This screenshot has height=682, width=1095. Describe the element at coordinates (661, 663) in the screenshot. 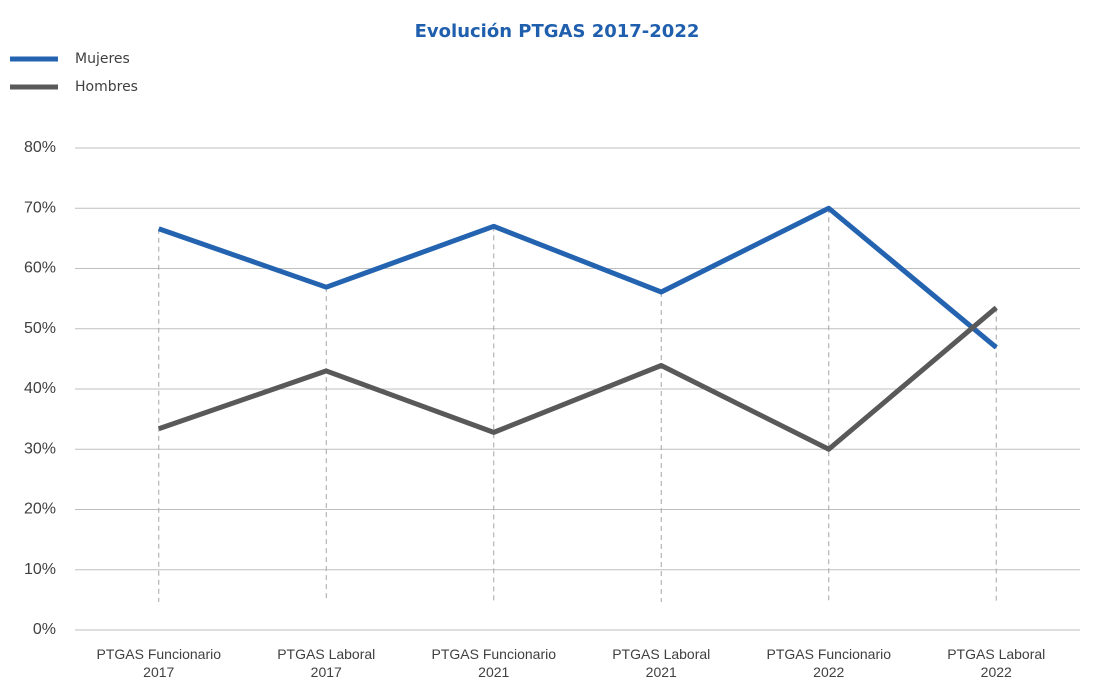

I see `x-tick-label: PTGAS Laboral 2021` at that location.